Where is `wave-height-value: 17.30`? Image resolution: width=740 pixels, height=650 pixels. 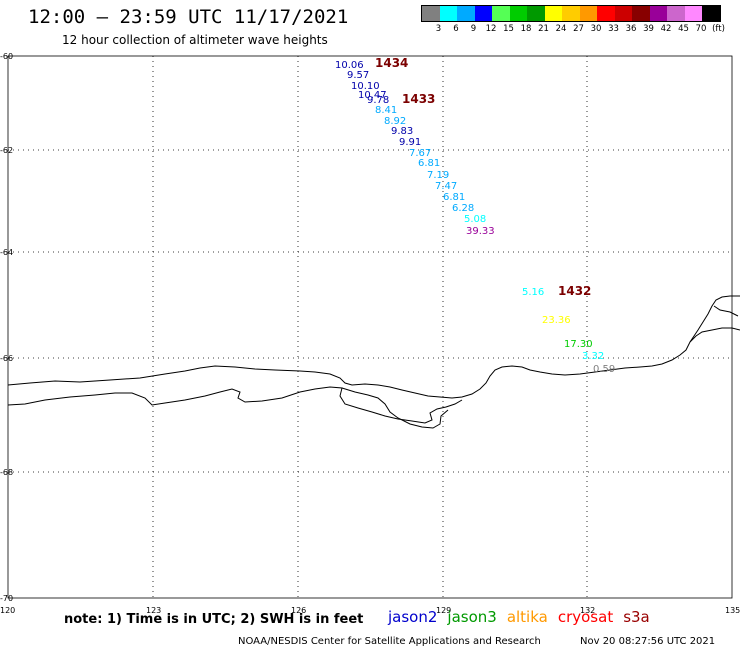
wave-height-value: 17.30 is located at coordinates (578, 344).